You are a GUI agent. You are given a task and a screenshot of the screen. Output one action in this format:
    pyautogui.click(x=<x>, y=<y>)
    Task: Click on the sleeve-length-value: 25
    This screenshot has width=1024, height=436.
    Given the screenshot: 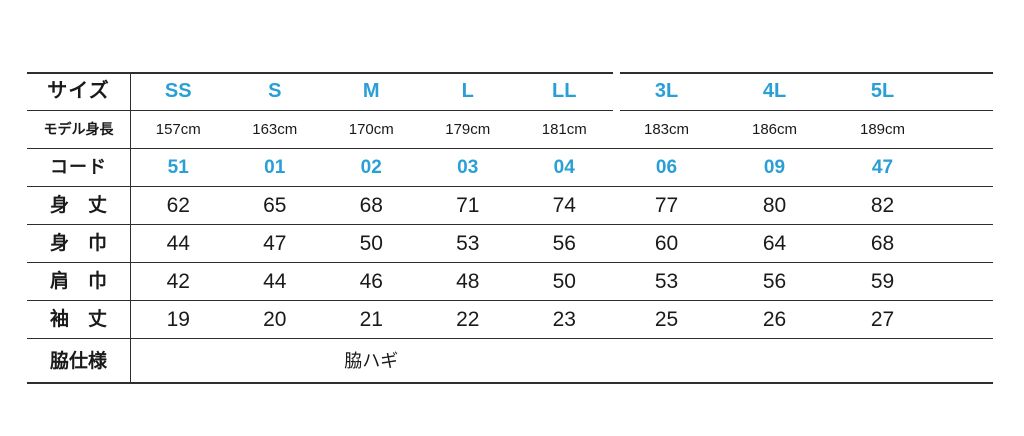 What is the action you would take?
    pyautogui.click(x=666, y=319)
    